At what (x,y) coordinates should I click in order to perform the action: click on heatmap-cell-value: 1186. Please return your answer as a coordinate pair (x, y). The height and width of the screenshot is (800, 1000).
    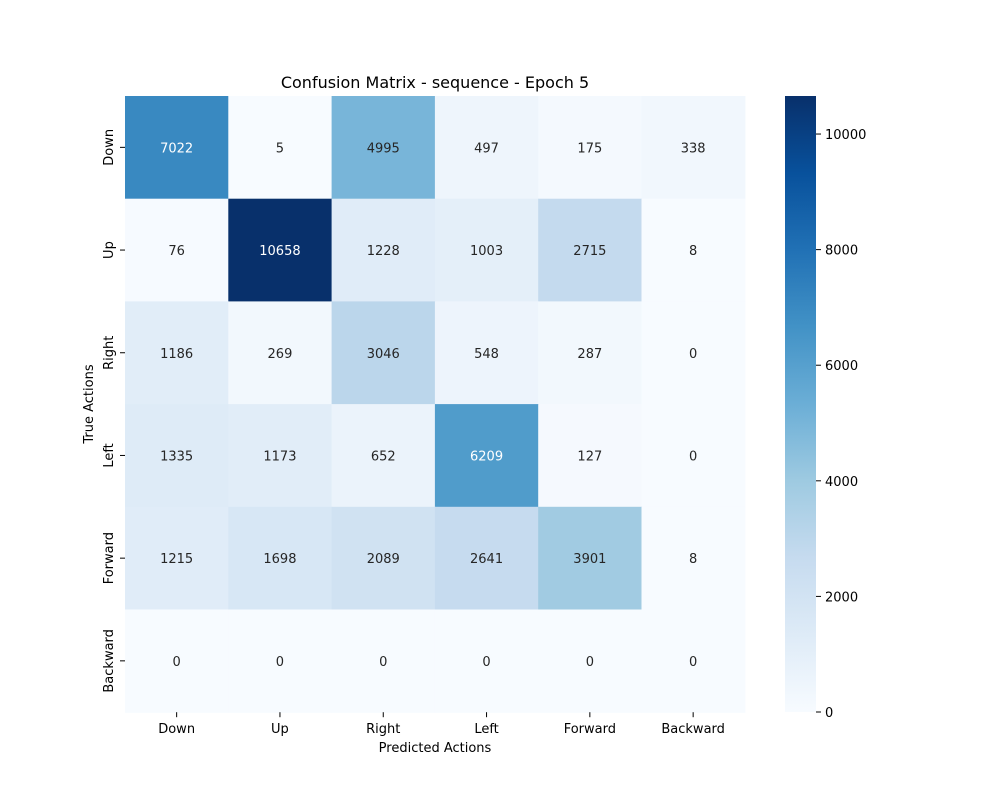
    Looking at the image, I should click on (176, 354).